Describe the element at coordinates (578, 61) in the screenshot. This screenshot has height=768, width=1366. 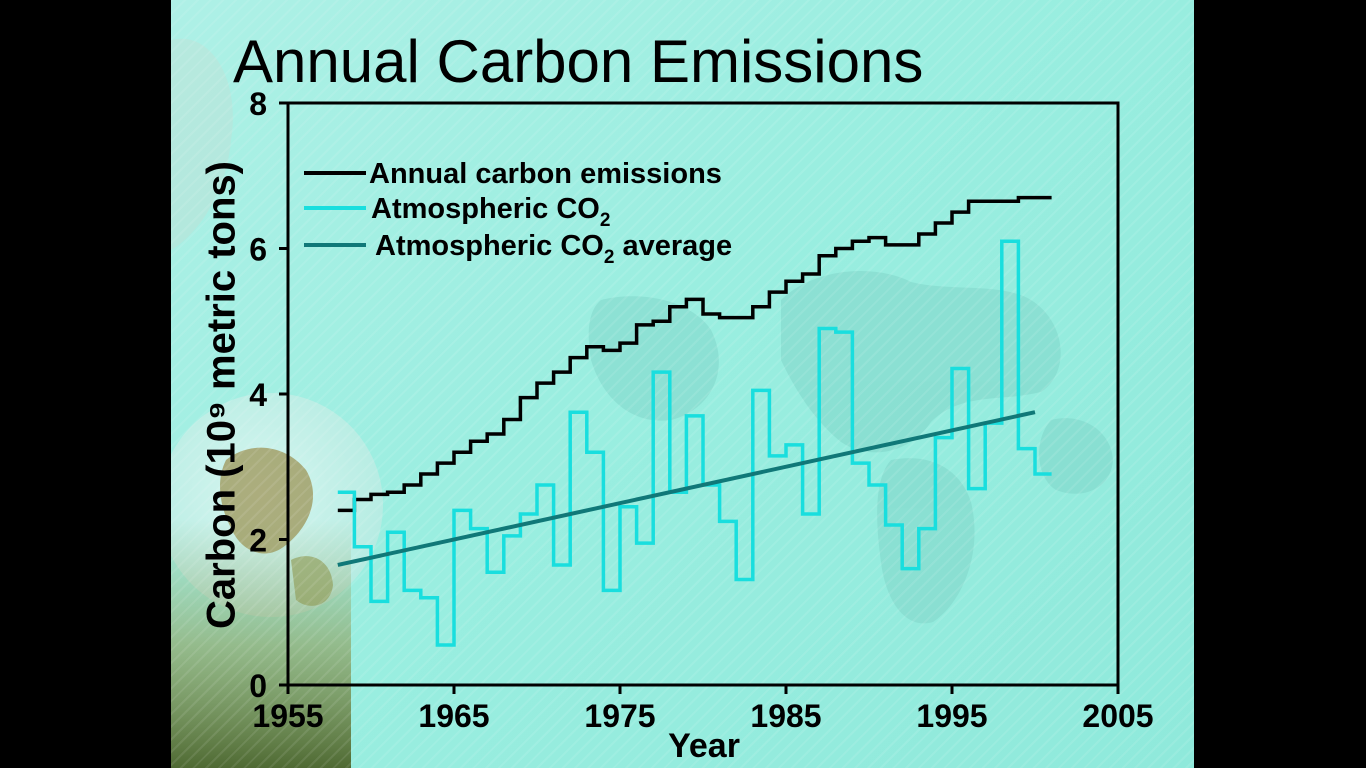
I see `chart-title: Annual Carbon Emissions` at that location.